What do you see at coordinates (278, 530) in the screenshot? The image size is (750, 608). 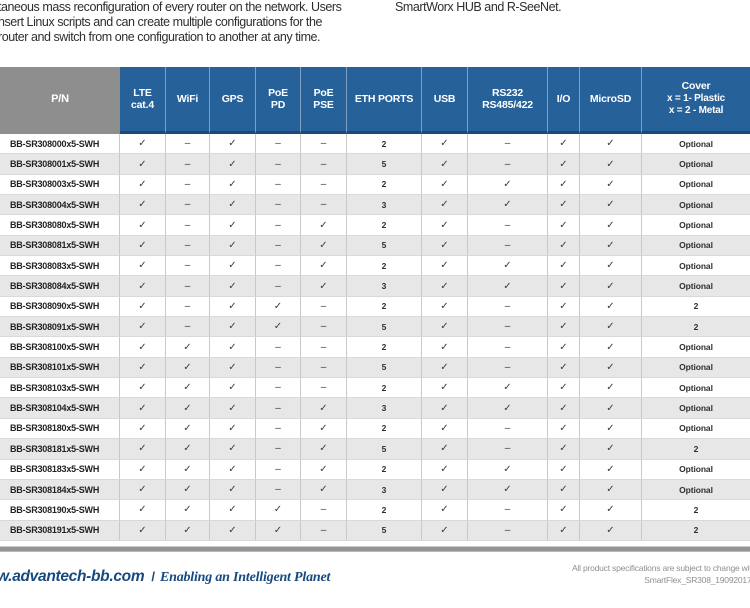 I see `cell-poe-pd: ✓` at bounding box center [278, 530].